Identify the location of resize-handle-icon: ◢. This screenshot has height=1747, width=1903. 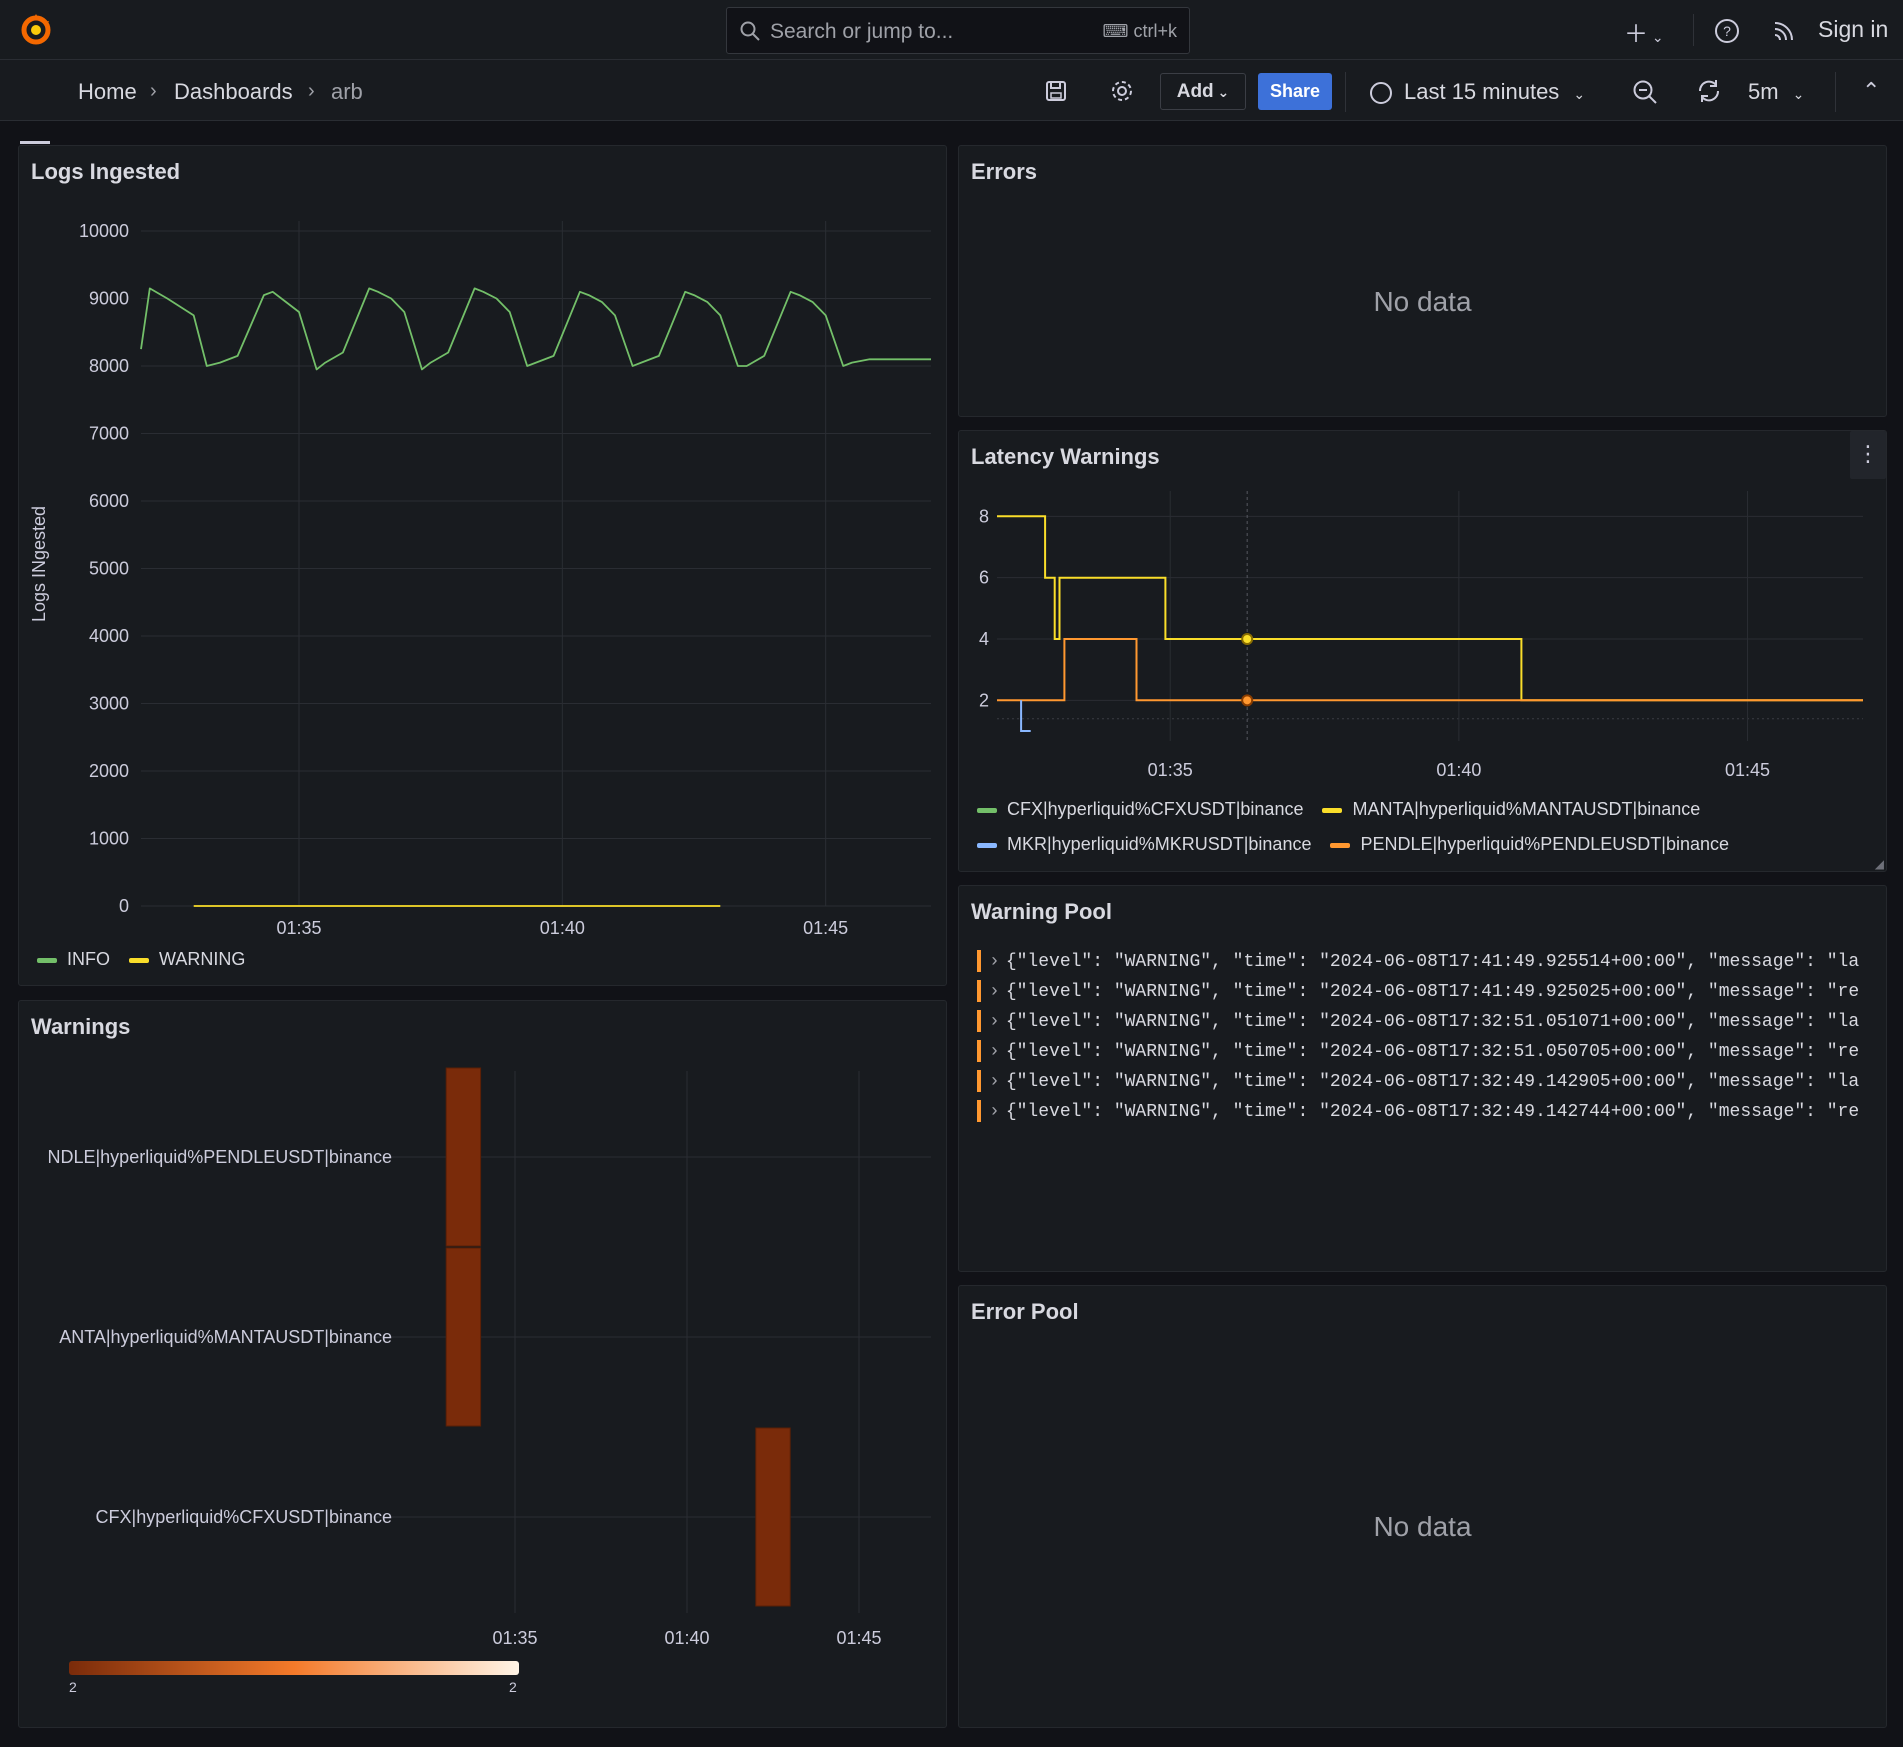
(1879, 864).